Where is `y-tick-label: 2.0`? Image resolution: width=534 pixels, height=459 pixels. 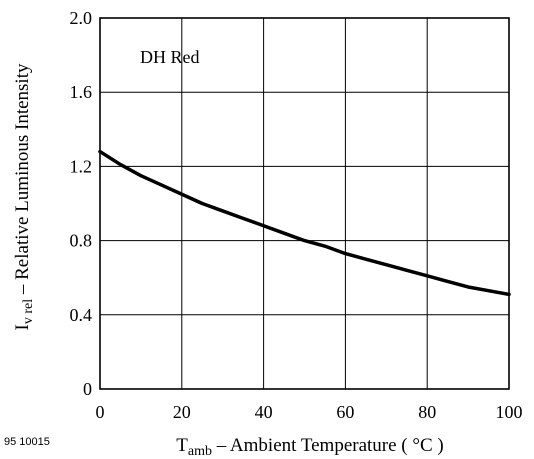
y-tick-label: 2.0 is located at coordinates (81, 18).